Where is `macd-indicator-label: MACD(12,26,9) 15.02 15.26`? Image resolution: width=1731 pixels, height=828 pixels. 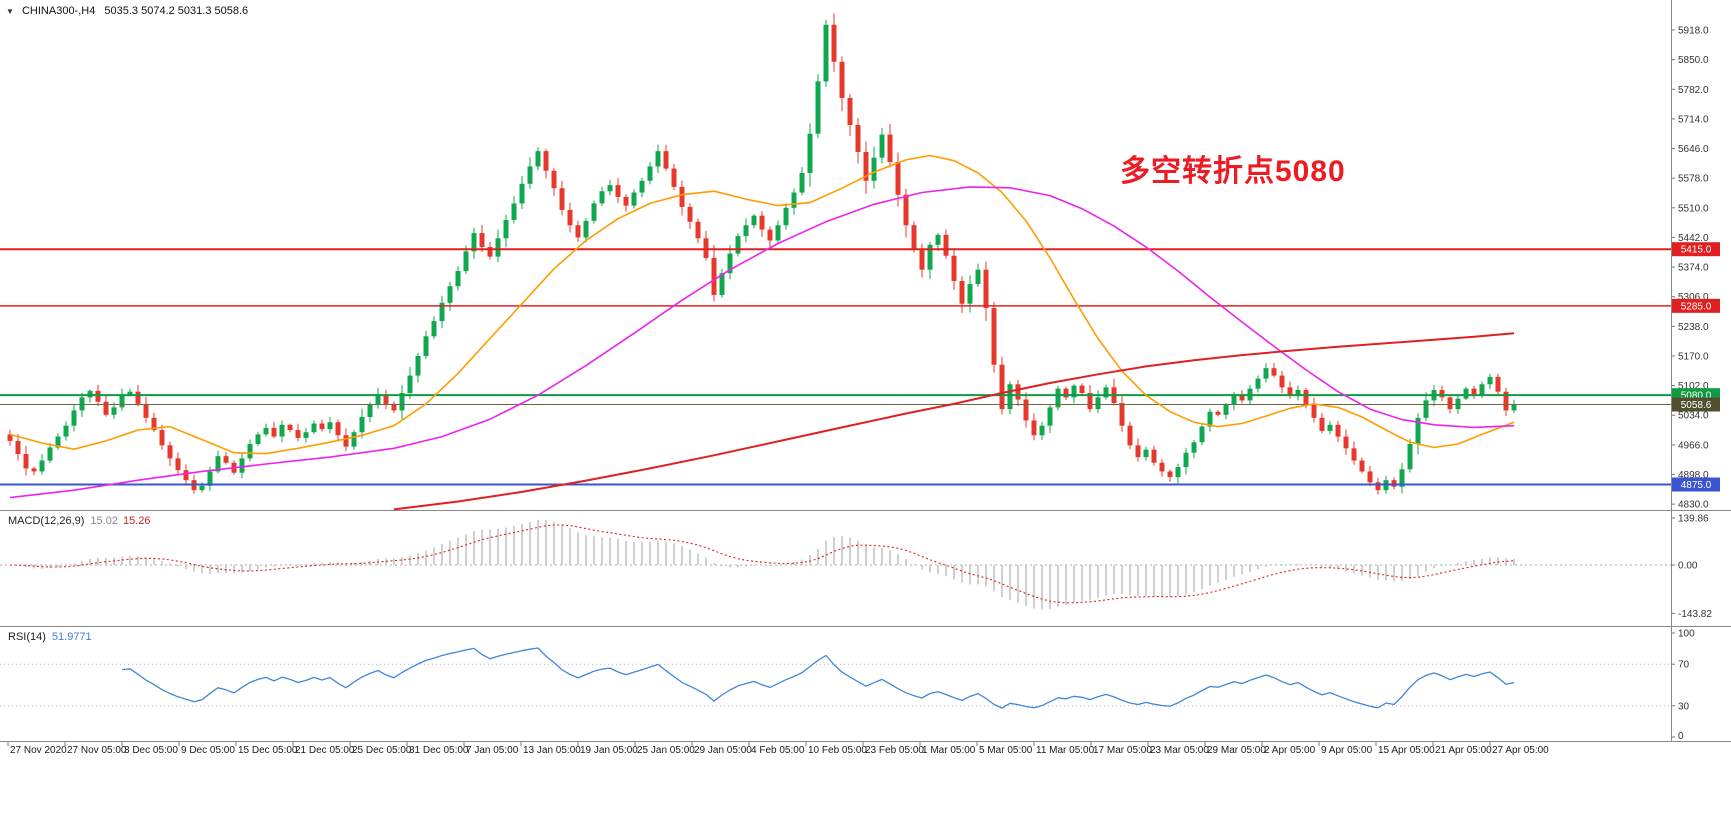
macd-indicator-label: MACD(12,26,9) 15.02 15.26 is located at coordinates (79, 521).